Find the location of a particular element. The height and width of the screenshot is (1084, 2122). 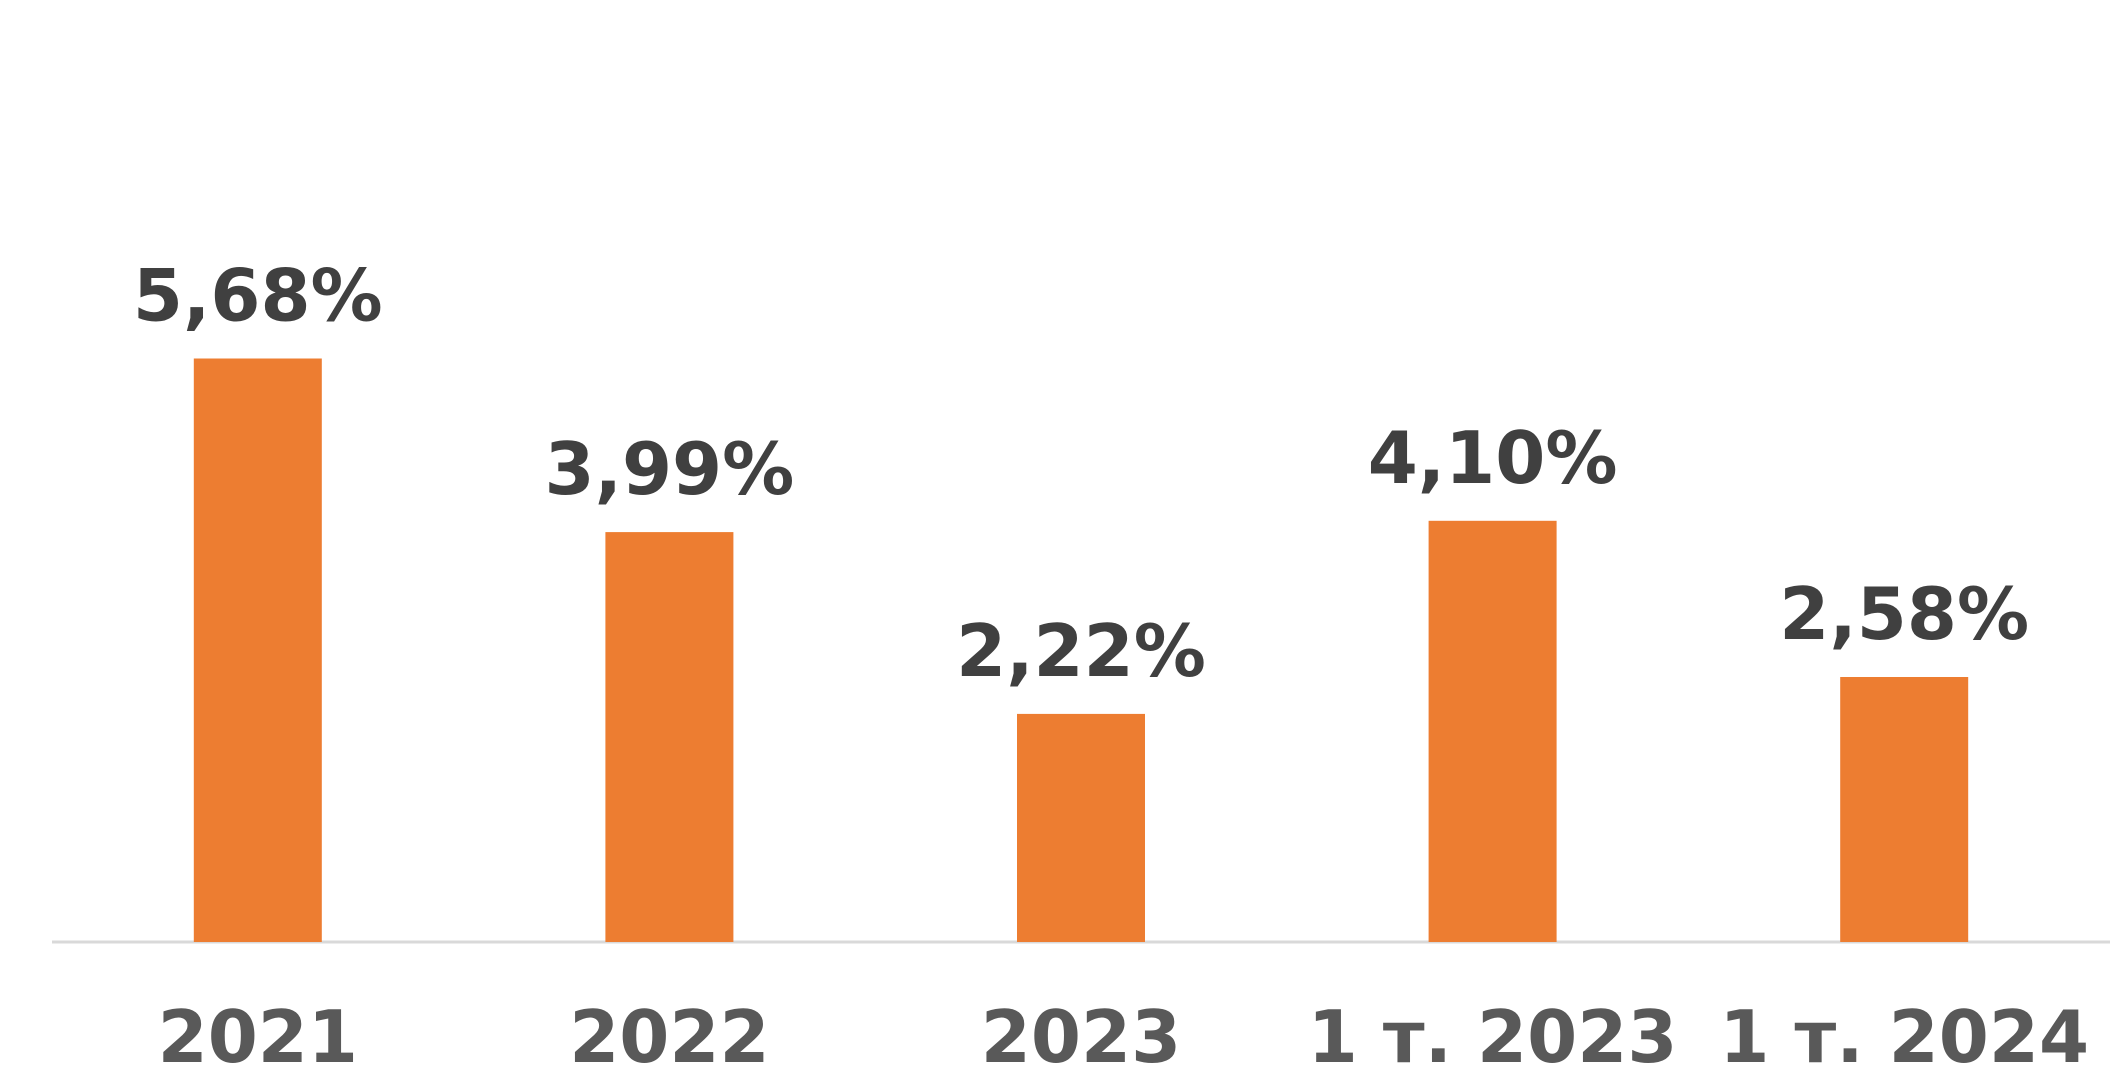

category-label-0: 2021 is located at coordinates (258, 1037).